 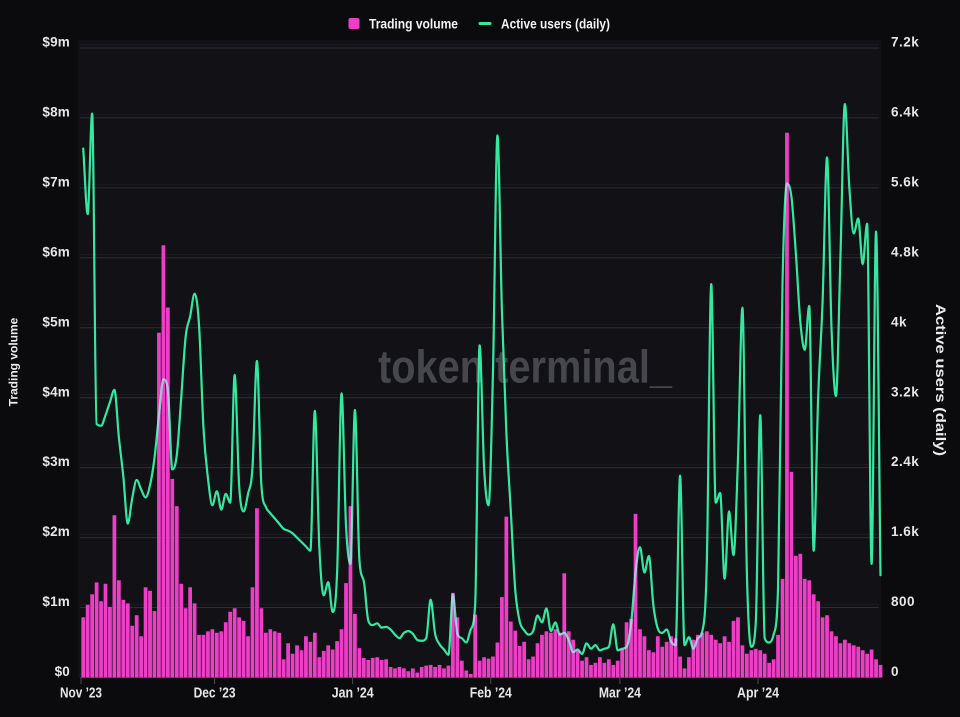 I want to click on svg-text: 6.4k, so click(x=905, y=111).